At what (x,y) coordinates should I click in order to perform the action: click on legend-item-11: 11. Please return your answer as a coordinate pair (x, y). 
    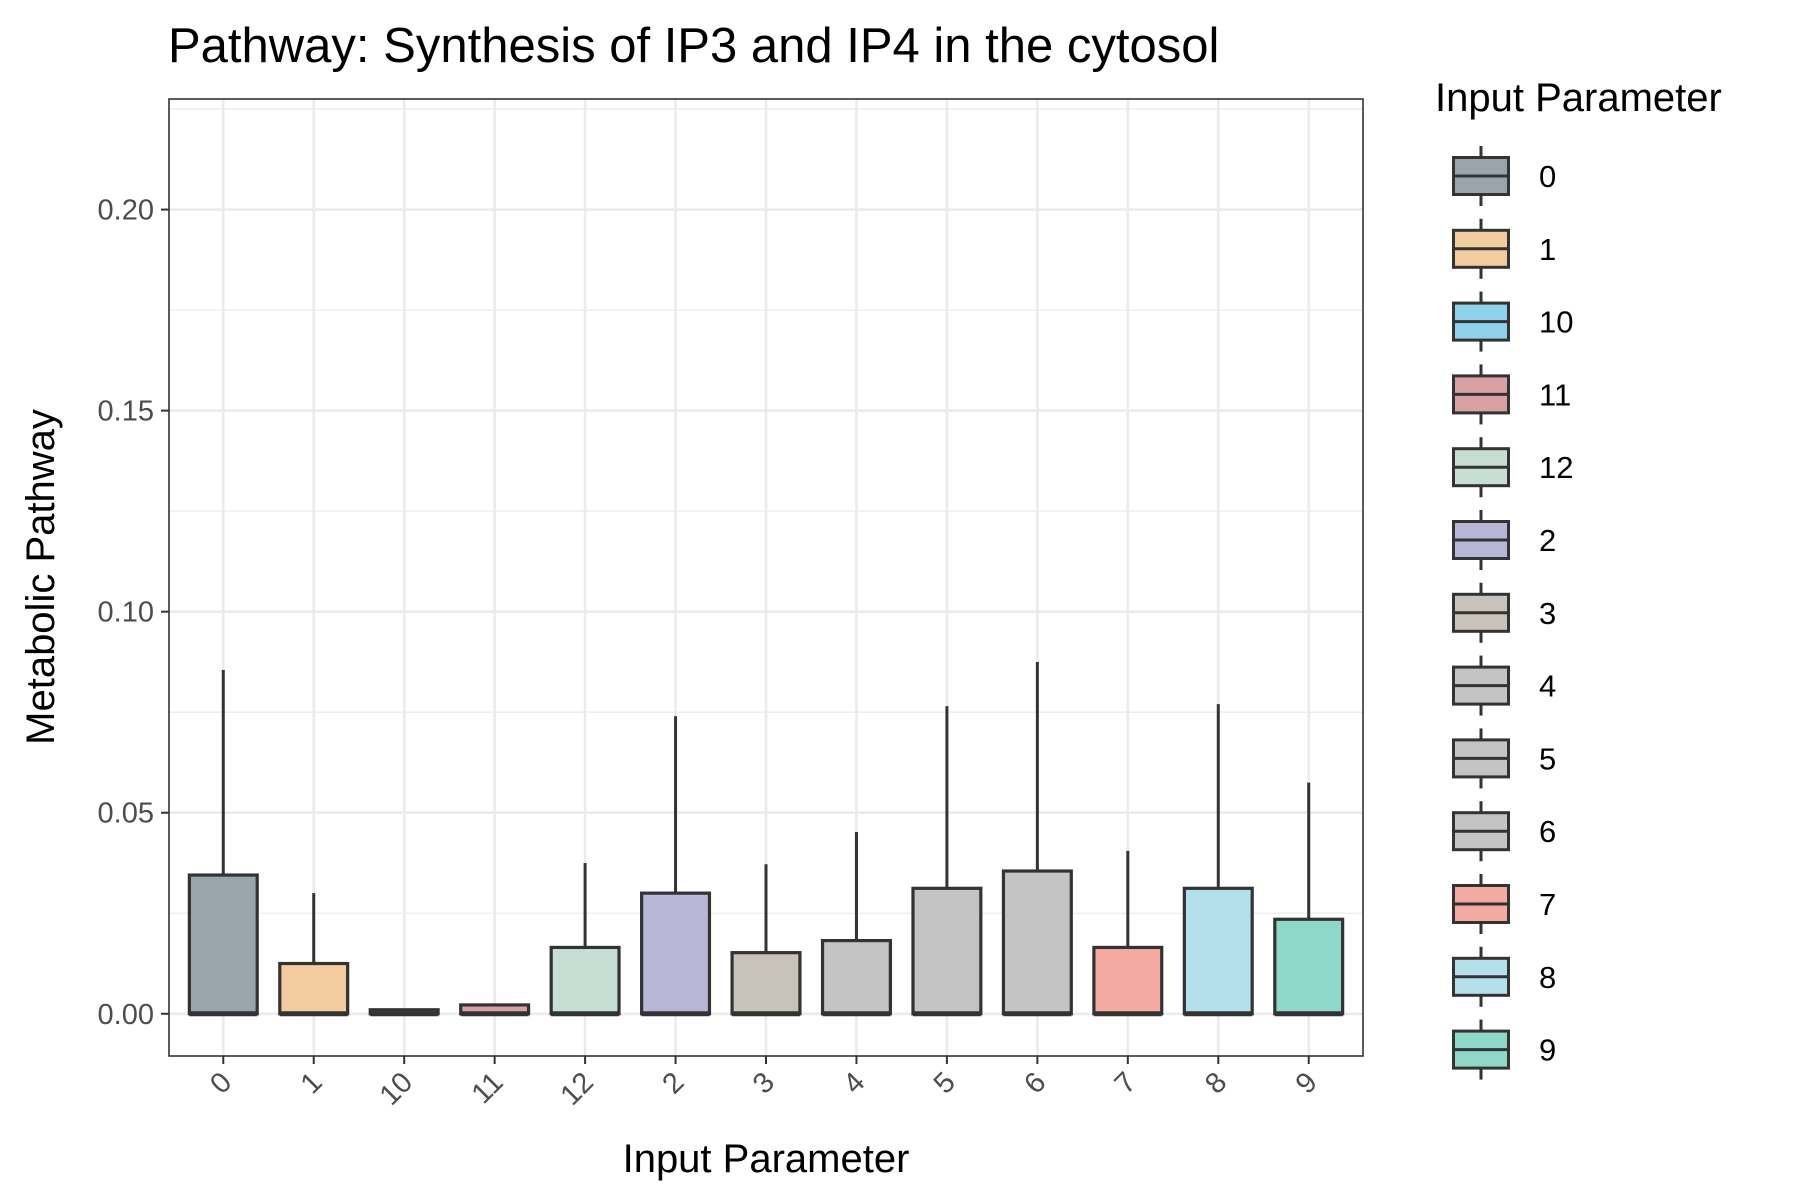
    Looking at the image, I should click on (1511, 394).